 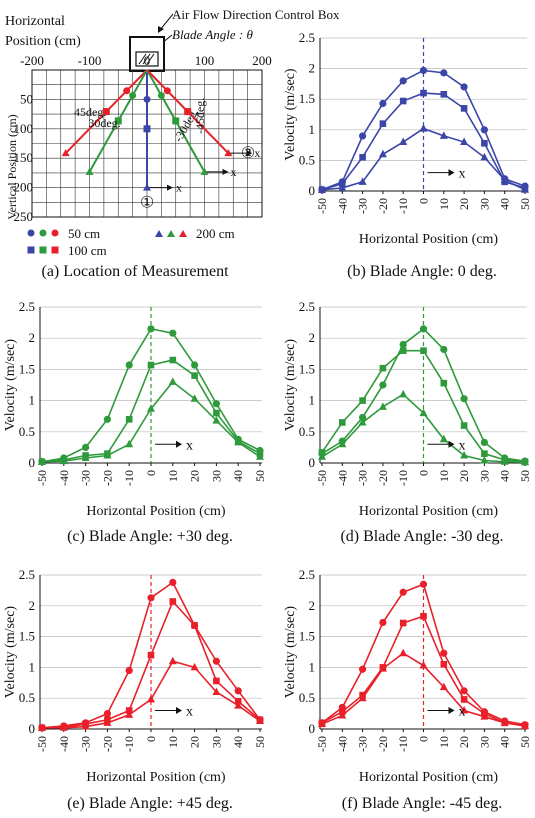 What do you see at coordinates (383, 744) in the screenshot?
I see `x-tick-label: -20` at bounding box center [383, 744].